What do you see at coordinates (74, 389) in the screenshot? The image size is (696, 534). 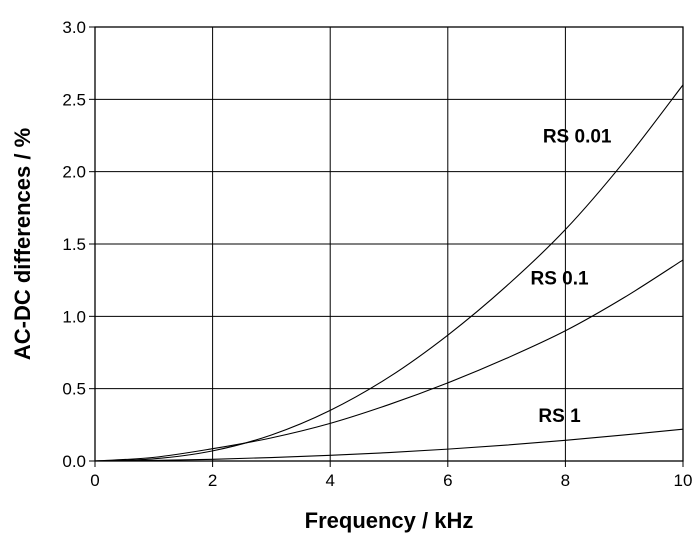 I see `y-tick-label-1: 0.5` at bounding box center [74, 389].